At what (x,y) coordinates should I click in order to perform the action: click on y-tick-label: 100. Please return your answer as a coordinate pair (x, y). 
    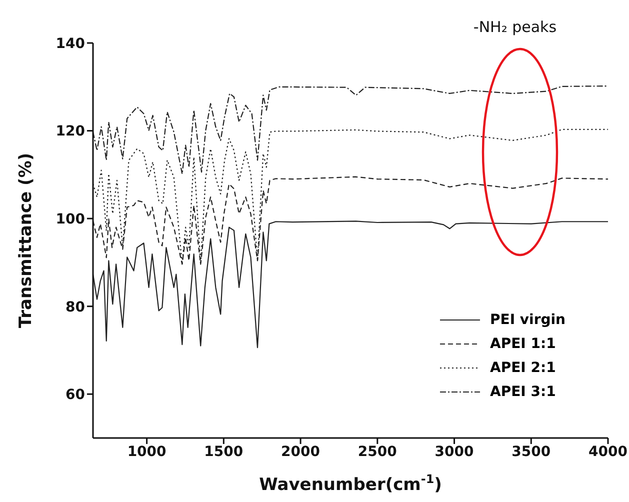
    Looking at the image, I should click on (71, 220).